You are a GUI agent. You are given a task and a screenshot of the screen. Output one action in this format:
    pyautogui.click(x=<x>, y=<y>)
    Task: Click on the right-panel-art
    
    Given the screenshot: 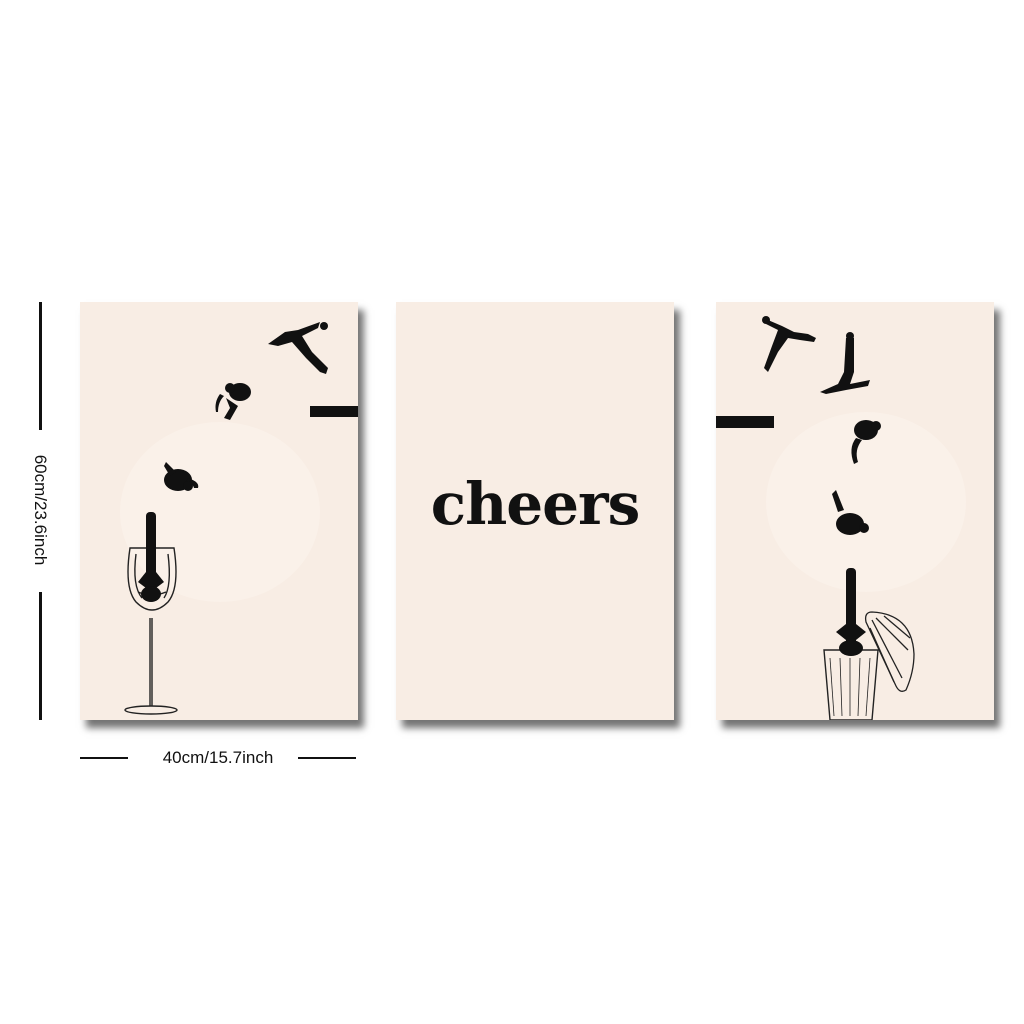 What is the action you would take?
    pyautogui.click(x=841, y=518)
    